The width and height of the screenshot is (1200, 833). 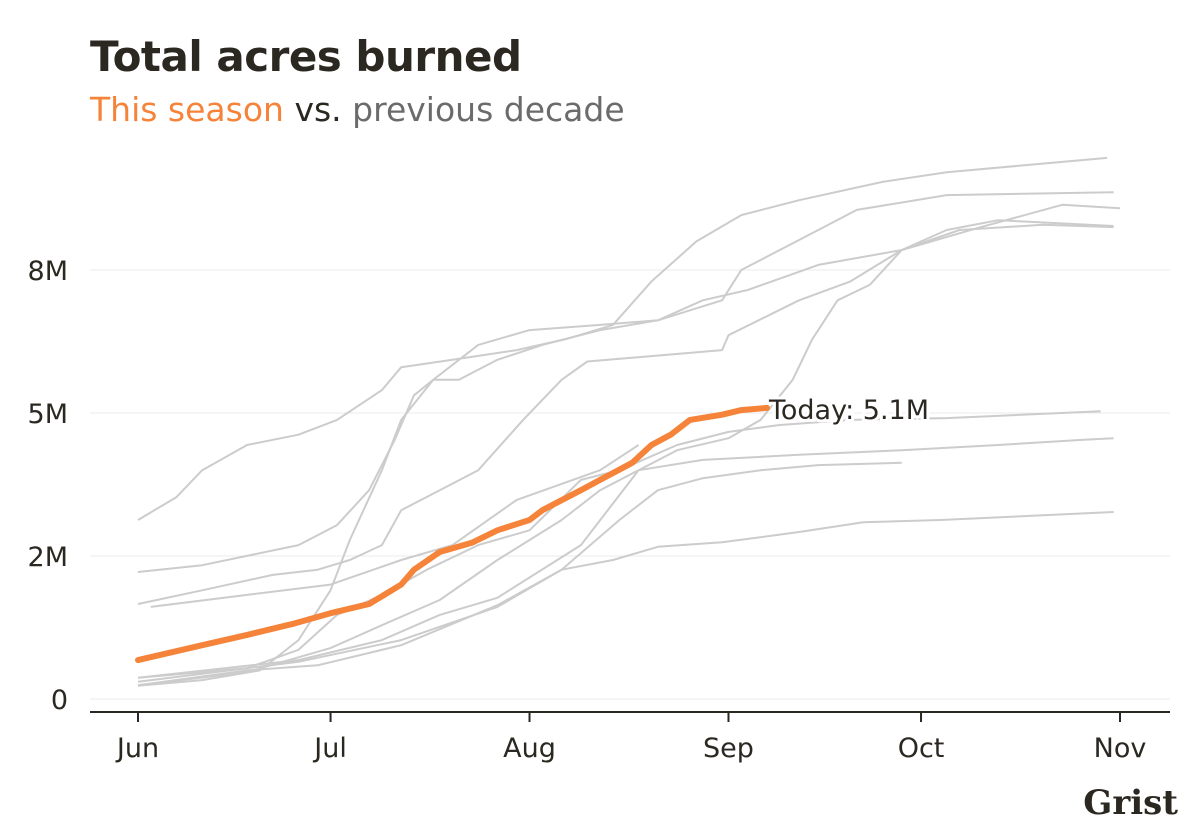 I want to click on previous-season-line, so click(x=395, y=526).